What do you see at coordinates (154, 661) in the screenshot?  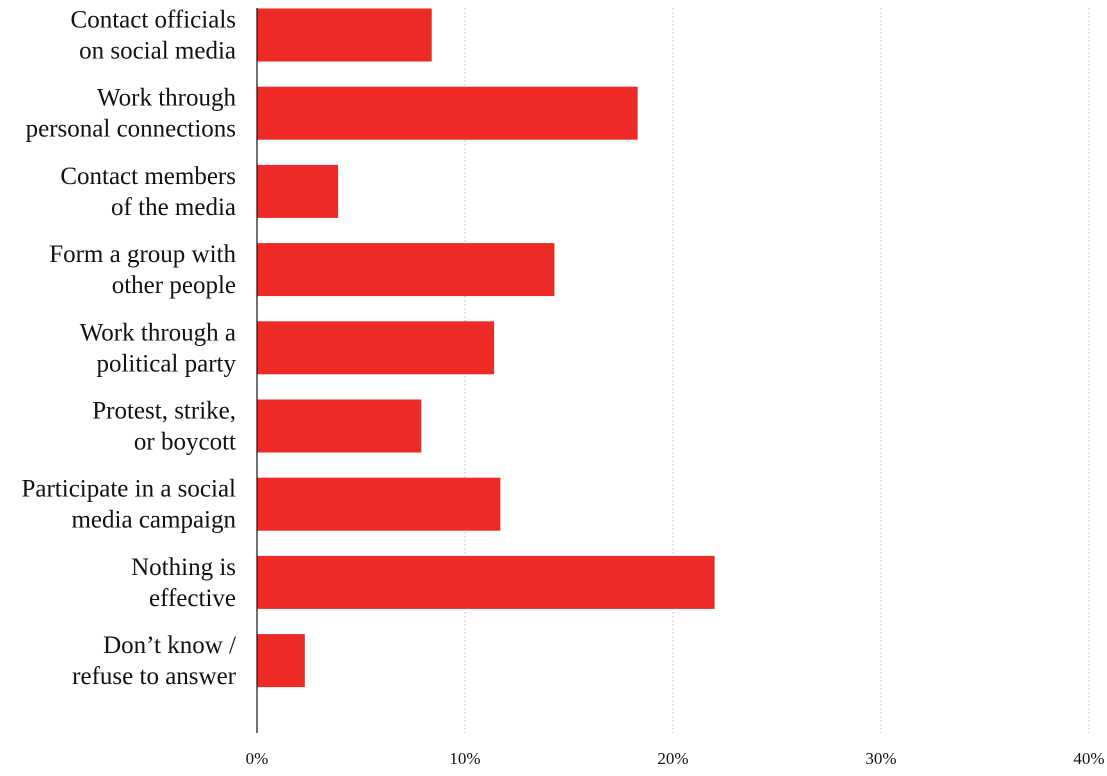 I see `category-label-9: Don’t know / refuse to answer` at bounding box center [154, 661].